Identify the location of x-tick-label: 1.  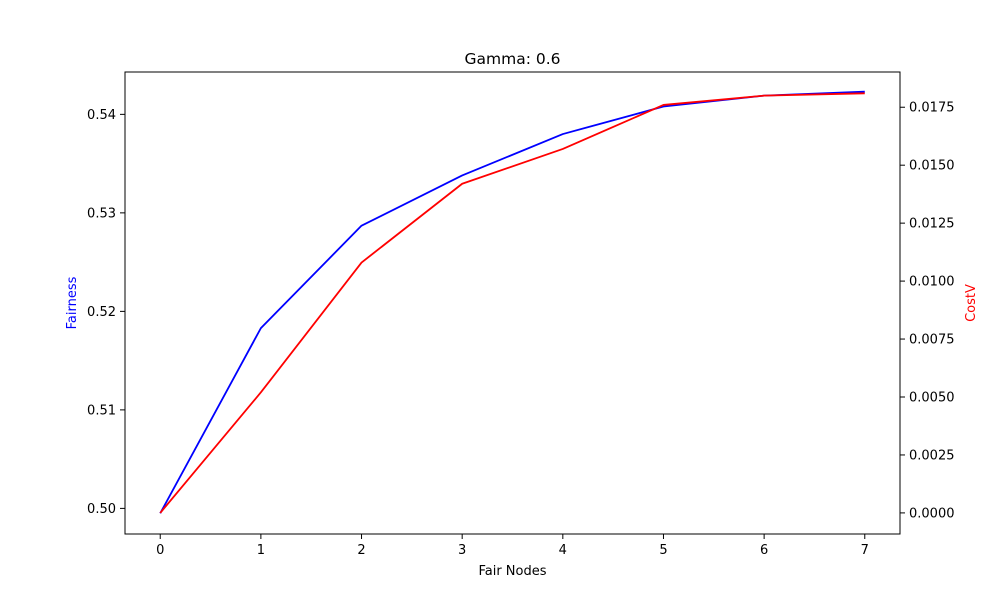
(261, 550).